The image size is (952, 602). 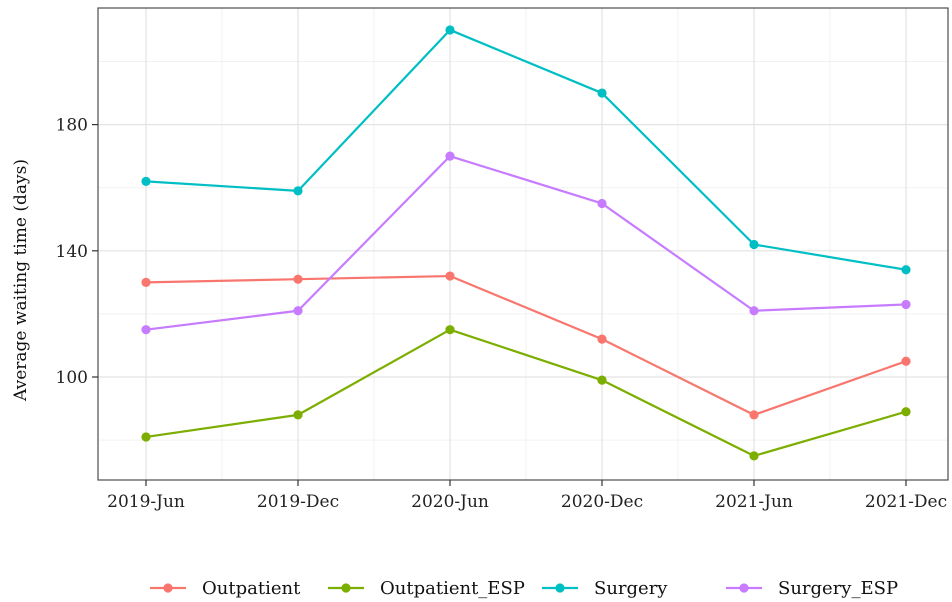 What do you see at coordinates (146, 502) in the screenshot?
I see `x-tick-label: 2019-Jun` at bounding box center [146, 502].